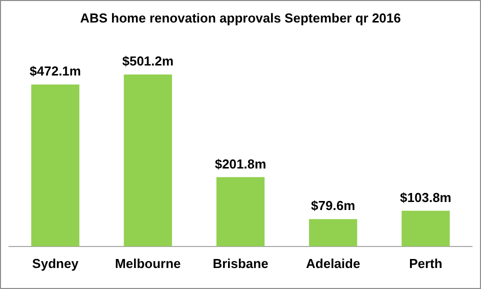  What do you see at coordinates (148, 61) in the screenshot?
I see `data-label: $501.2m` at bounding box center [148, 61].